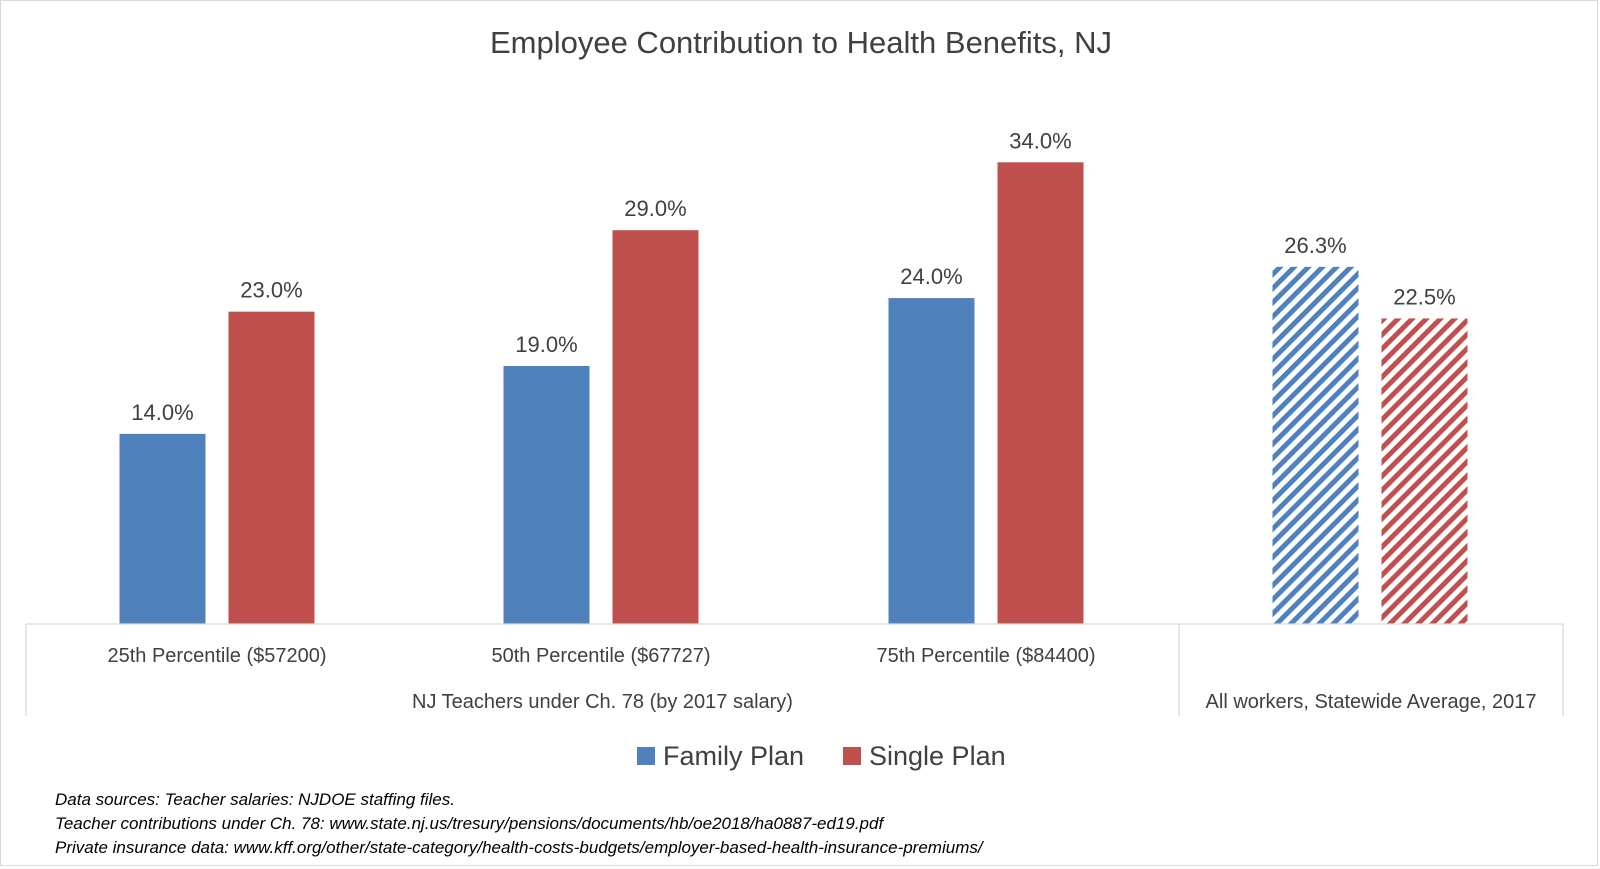  I want to click on bar-value-label: 23.0%, so click(271, 290).